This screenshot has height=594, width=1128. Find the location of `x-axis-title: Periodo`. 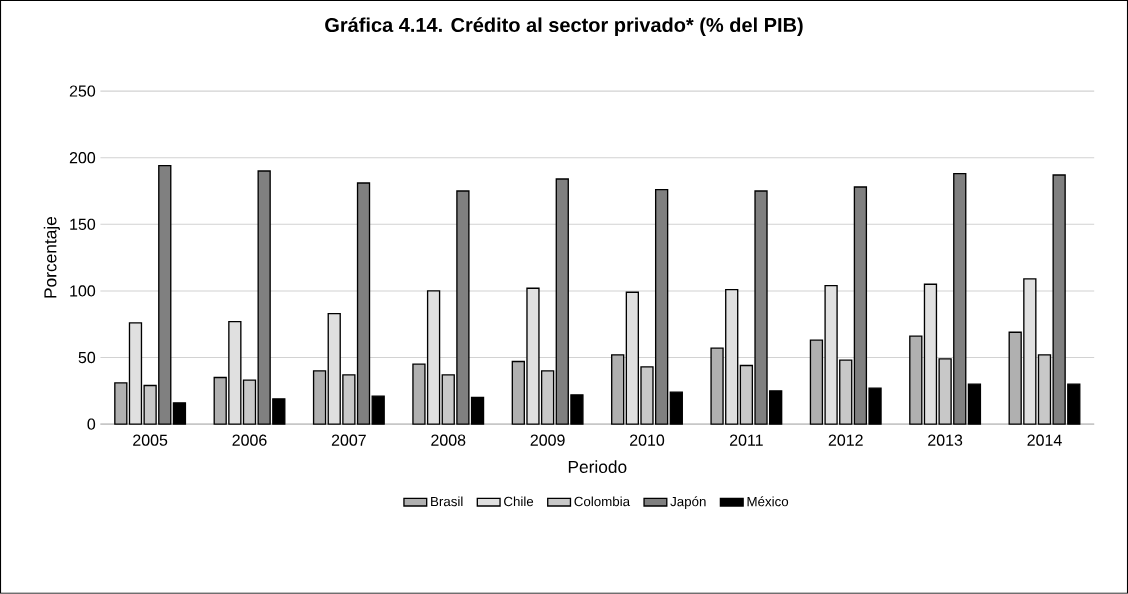

x-axis-title: Periodo is located at coordinates (597, 467).